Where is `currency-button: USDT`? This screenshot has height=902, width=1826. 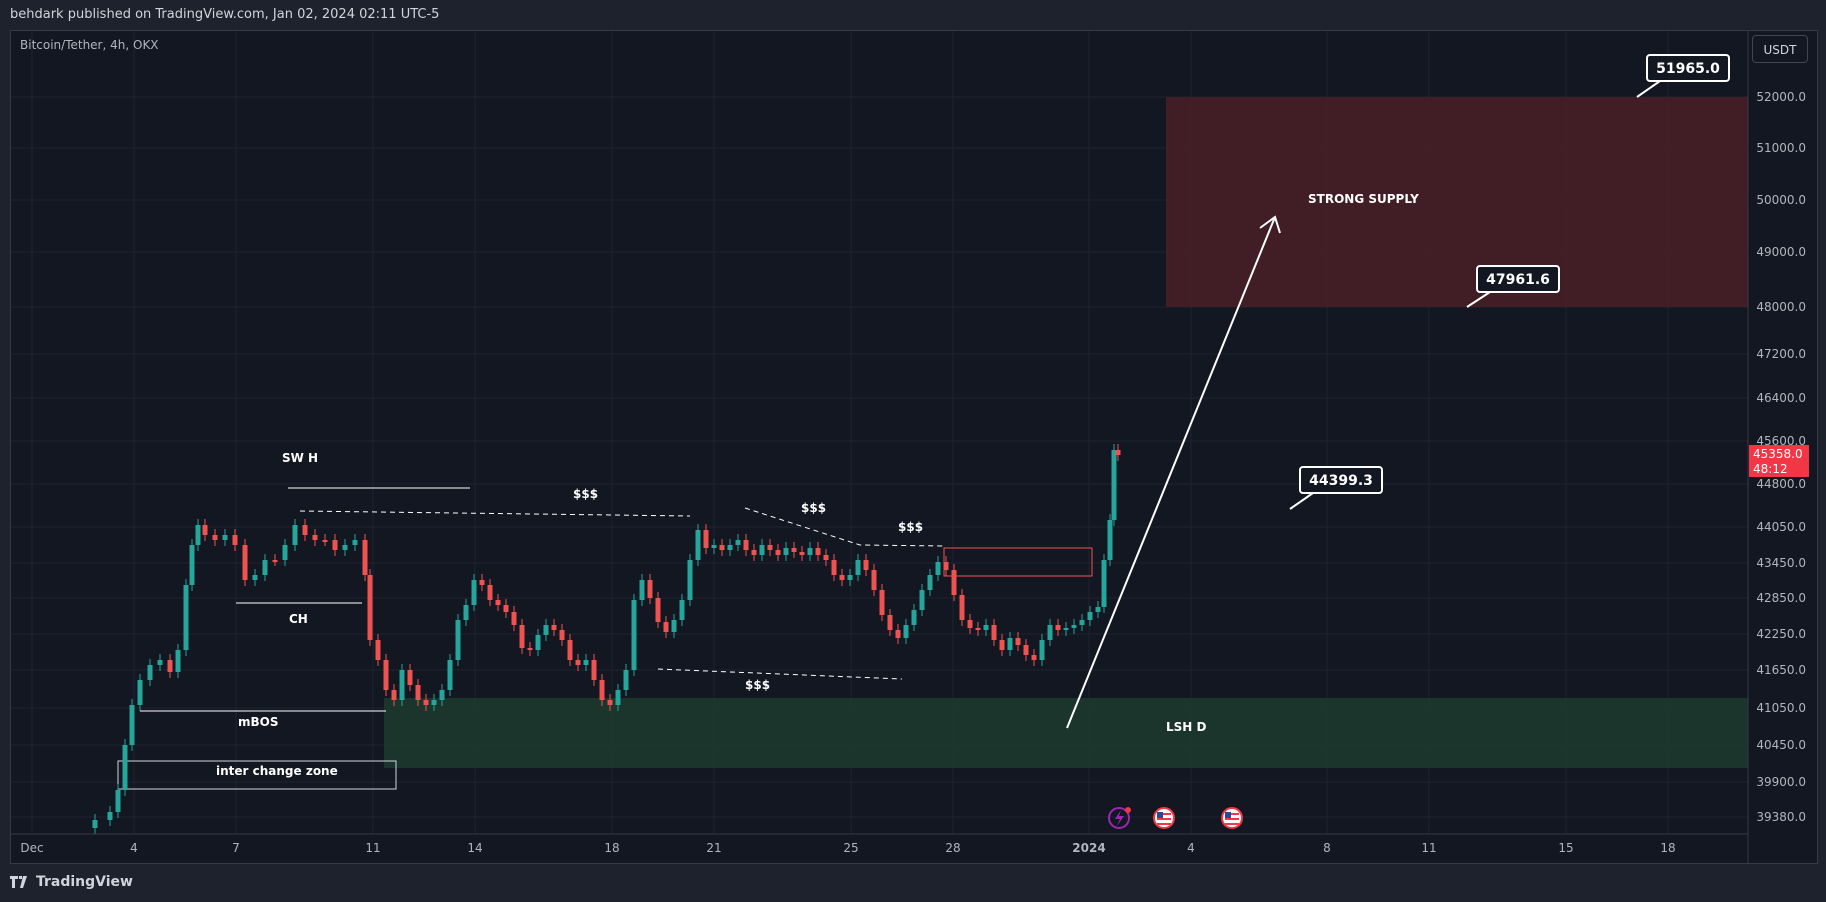 currency-button: USDT is located at coordinates (1780, 49).